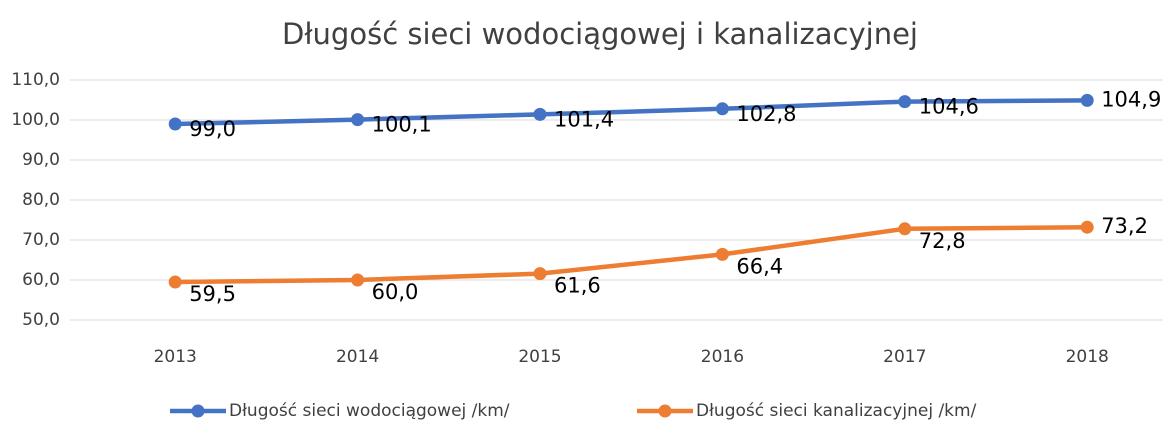 The width and height of the screenshot is (1173, 425). I want to click on legend-label: Długość sieci wodociągowej /km/, so click(369, 411).